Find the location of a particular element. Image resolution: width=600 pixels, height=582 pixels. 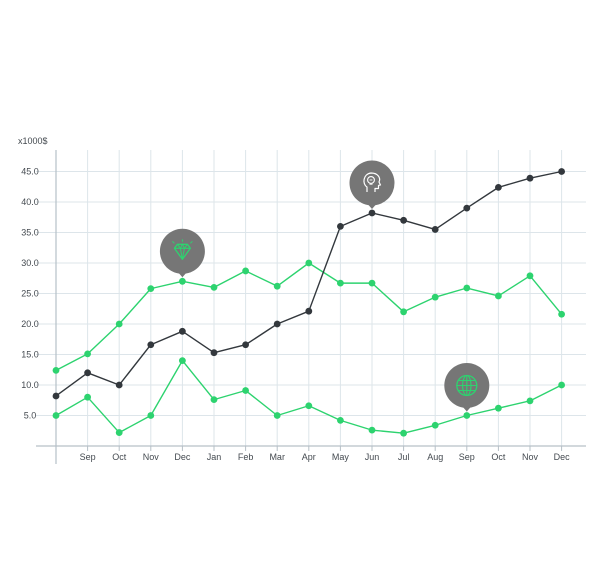

x-tick-label: Jan is located at coordinates (214, 457).